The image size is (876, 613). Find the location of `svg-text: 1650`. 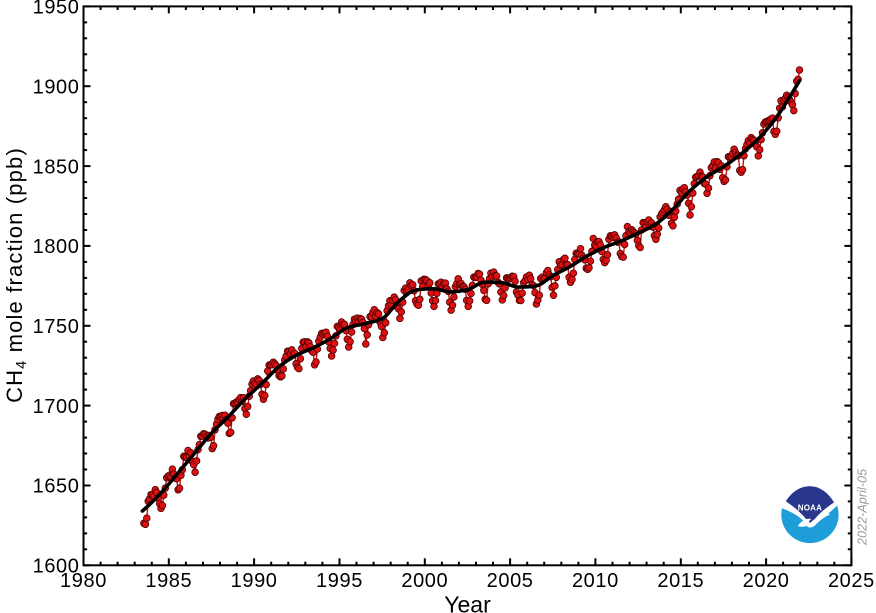

svg-text: 1650 is located at coordinates (56, 487).